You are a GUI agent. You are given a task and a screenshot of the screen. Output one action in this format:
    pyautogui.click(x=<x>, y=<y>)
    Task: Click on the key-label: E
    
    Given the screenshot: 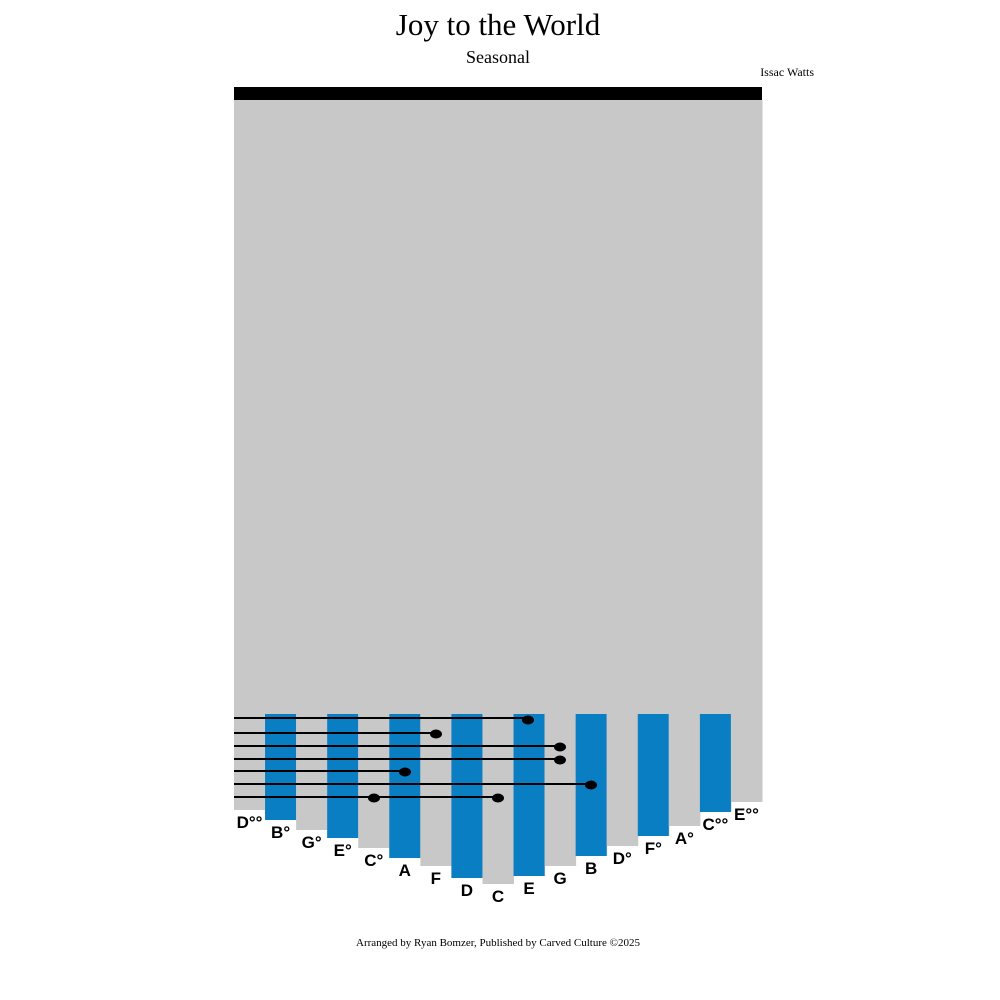 What is the action you would take?
    pyautogui.click(x=528, y=888)
    